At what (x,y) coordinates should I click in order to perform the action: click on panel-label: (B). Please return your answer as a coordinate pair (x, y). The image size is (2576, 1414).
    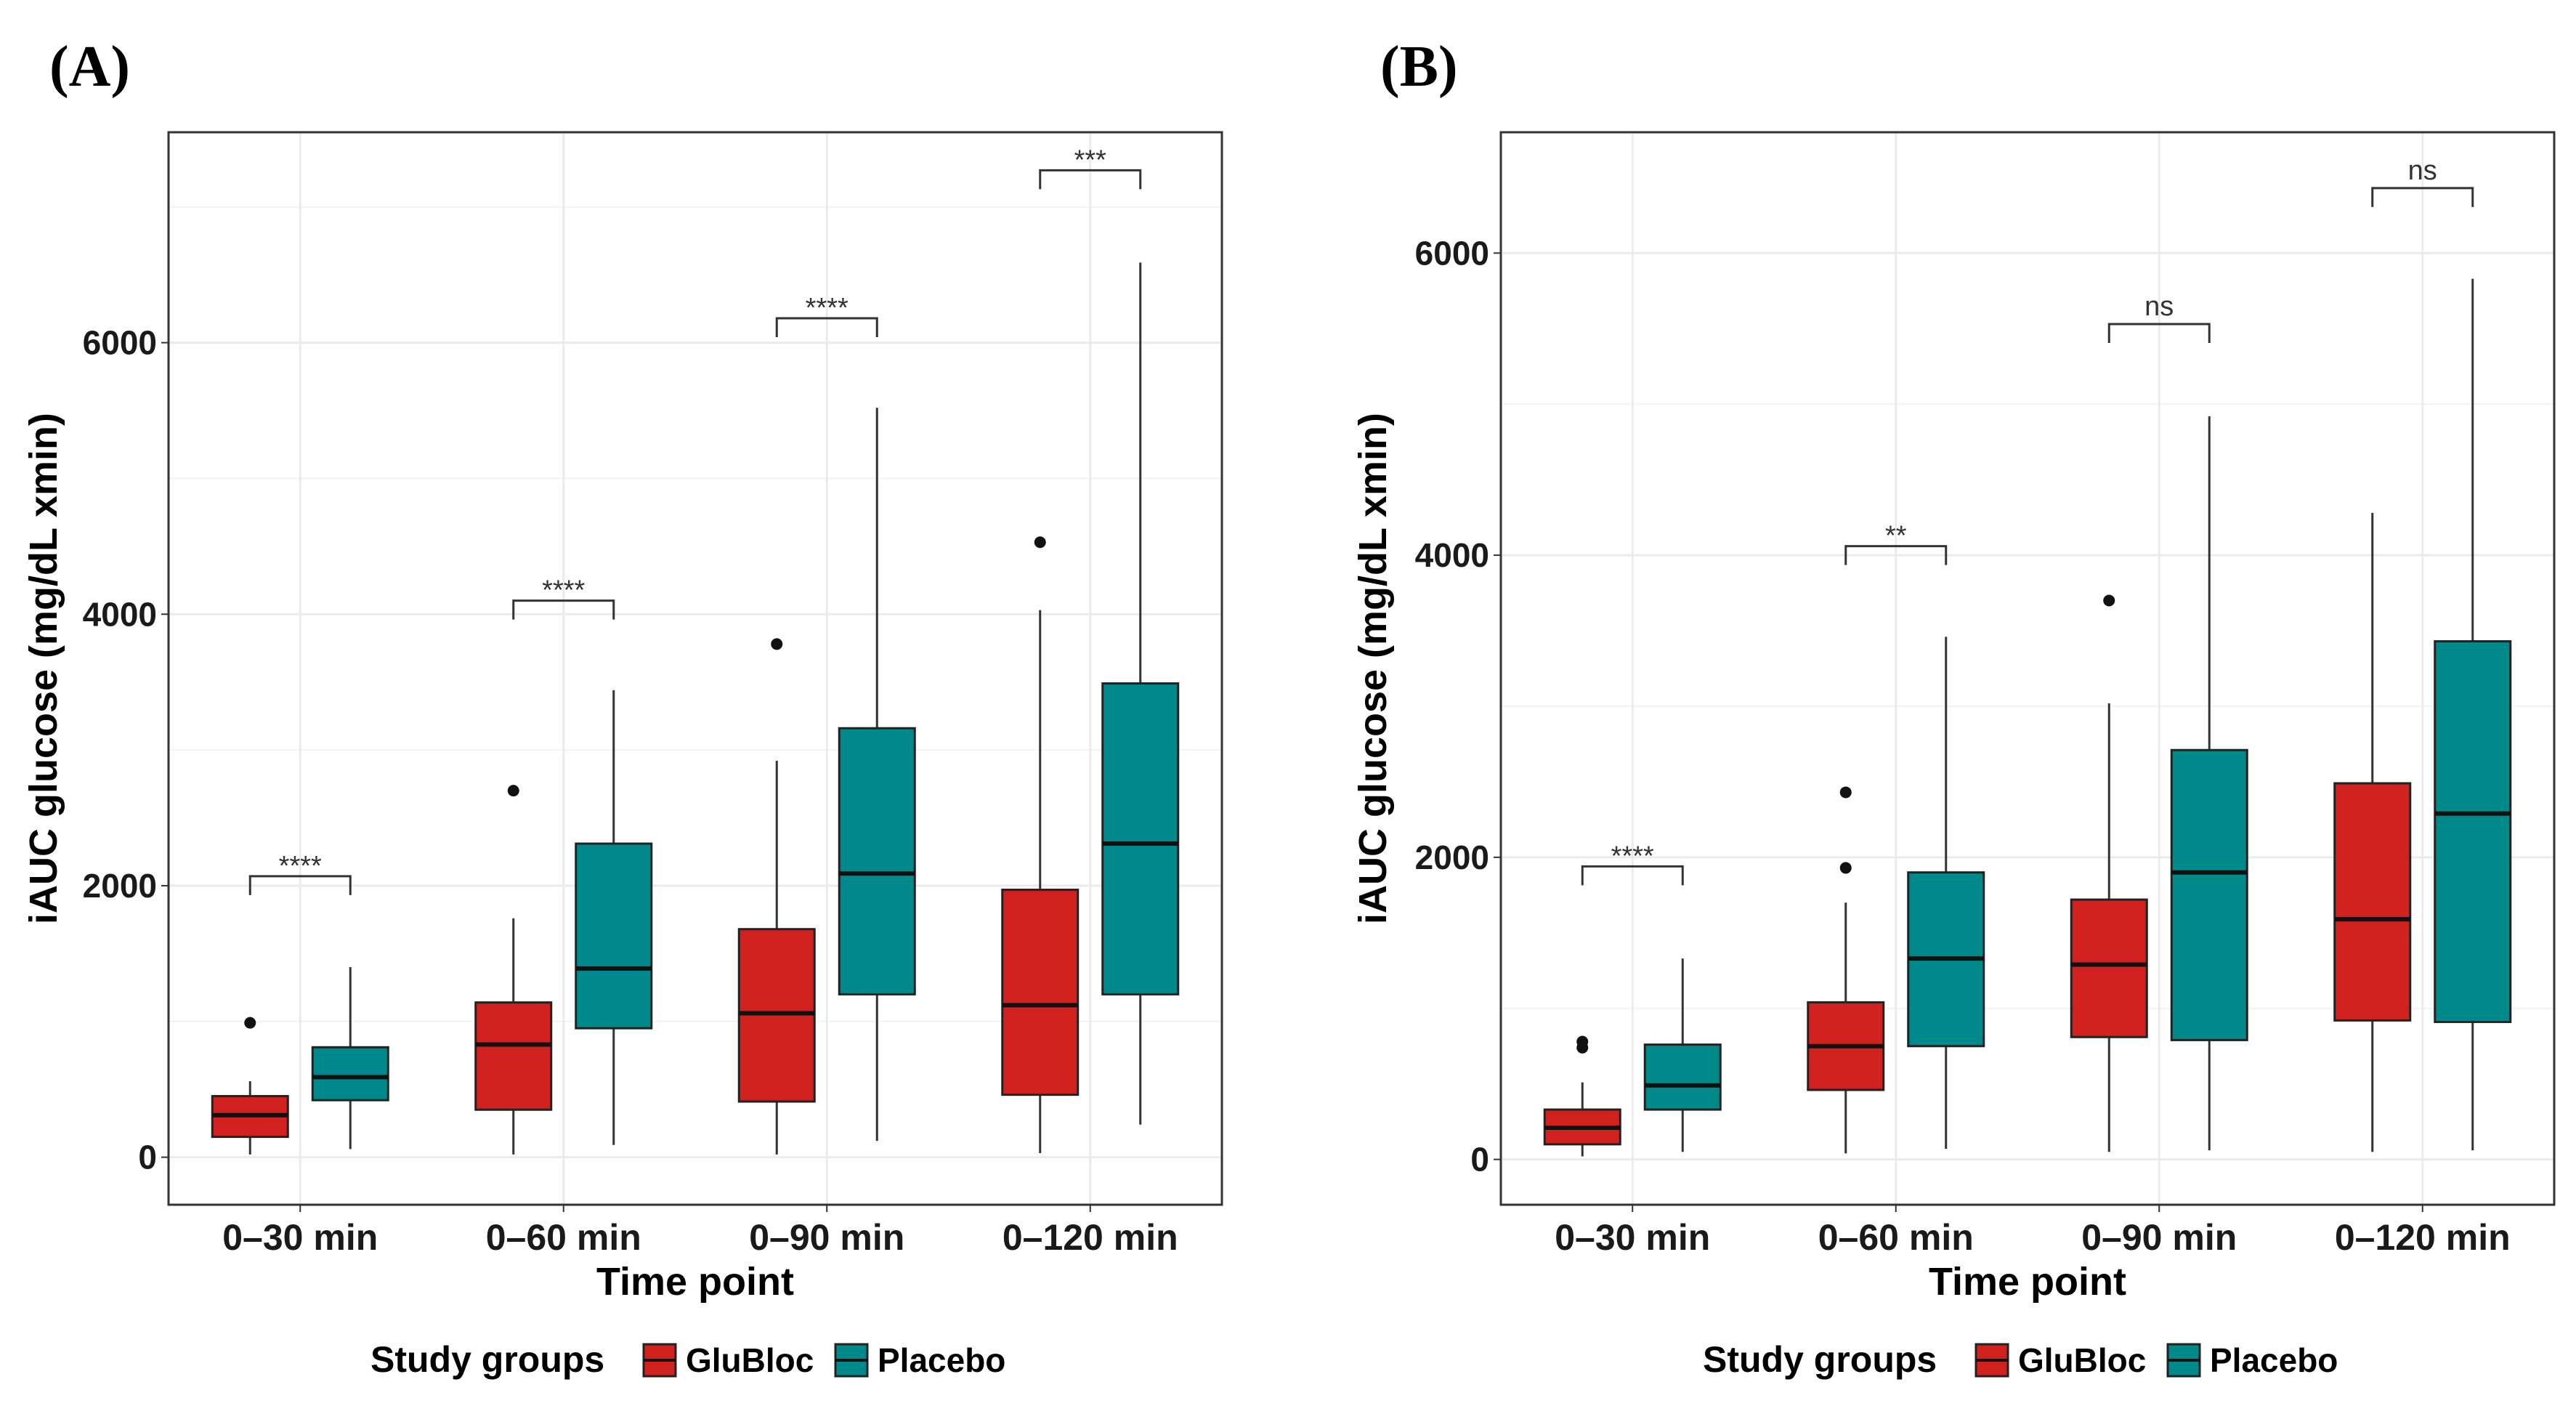
    Looking at the image, I should click on (1419, 67).